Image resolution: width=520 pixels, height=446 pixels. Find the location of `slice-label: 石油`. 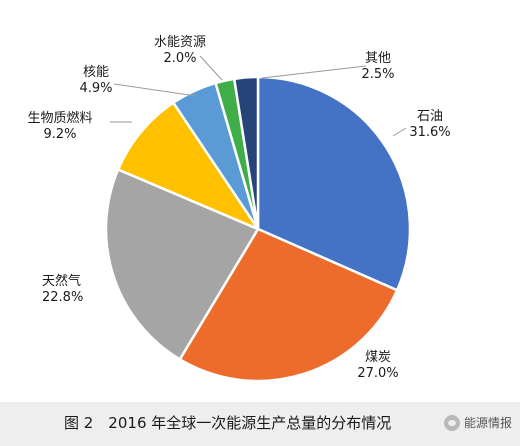

slice-label: 石油 is located at coordinates (430, 116).